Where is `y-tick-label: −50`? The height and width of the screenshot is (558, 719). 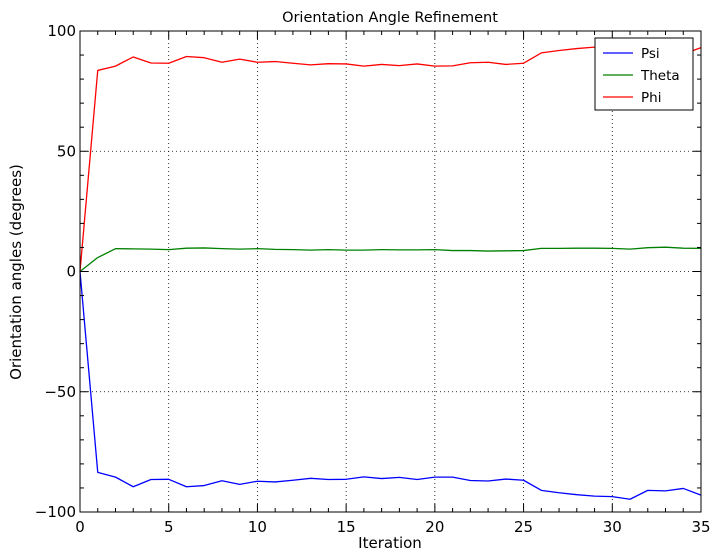 y-tick-label: −50 is located at coordinates (60, 392).